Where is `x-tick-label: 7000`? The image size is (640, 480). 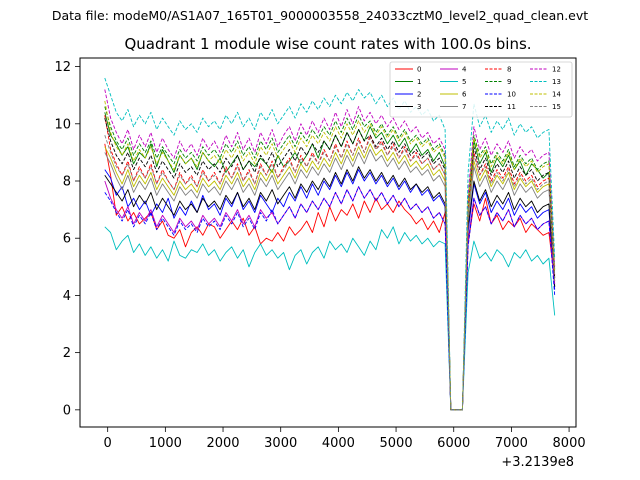
x-tick-label: 7000 is located at coordinates (511, 443).